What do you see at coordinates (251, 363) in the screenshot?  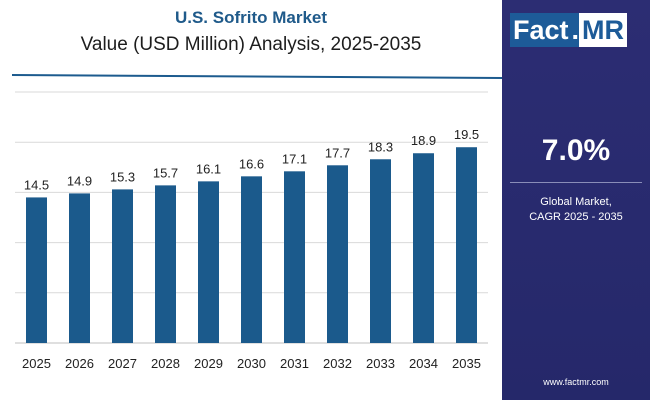 I see `x-tick-label: 2030` at bounding box center [251, 363].